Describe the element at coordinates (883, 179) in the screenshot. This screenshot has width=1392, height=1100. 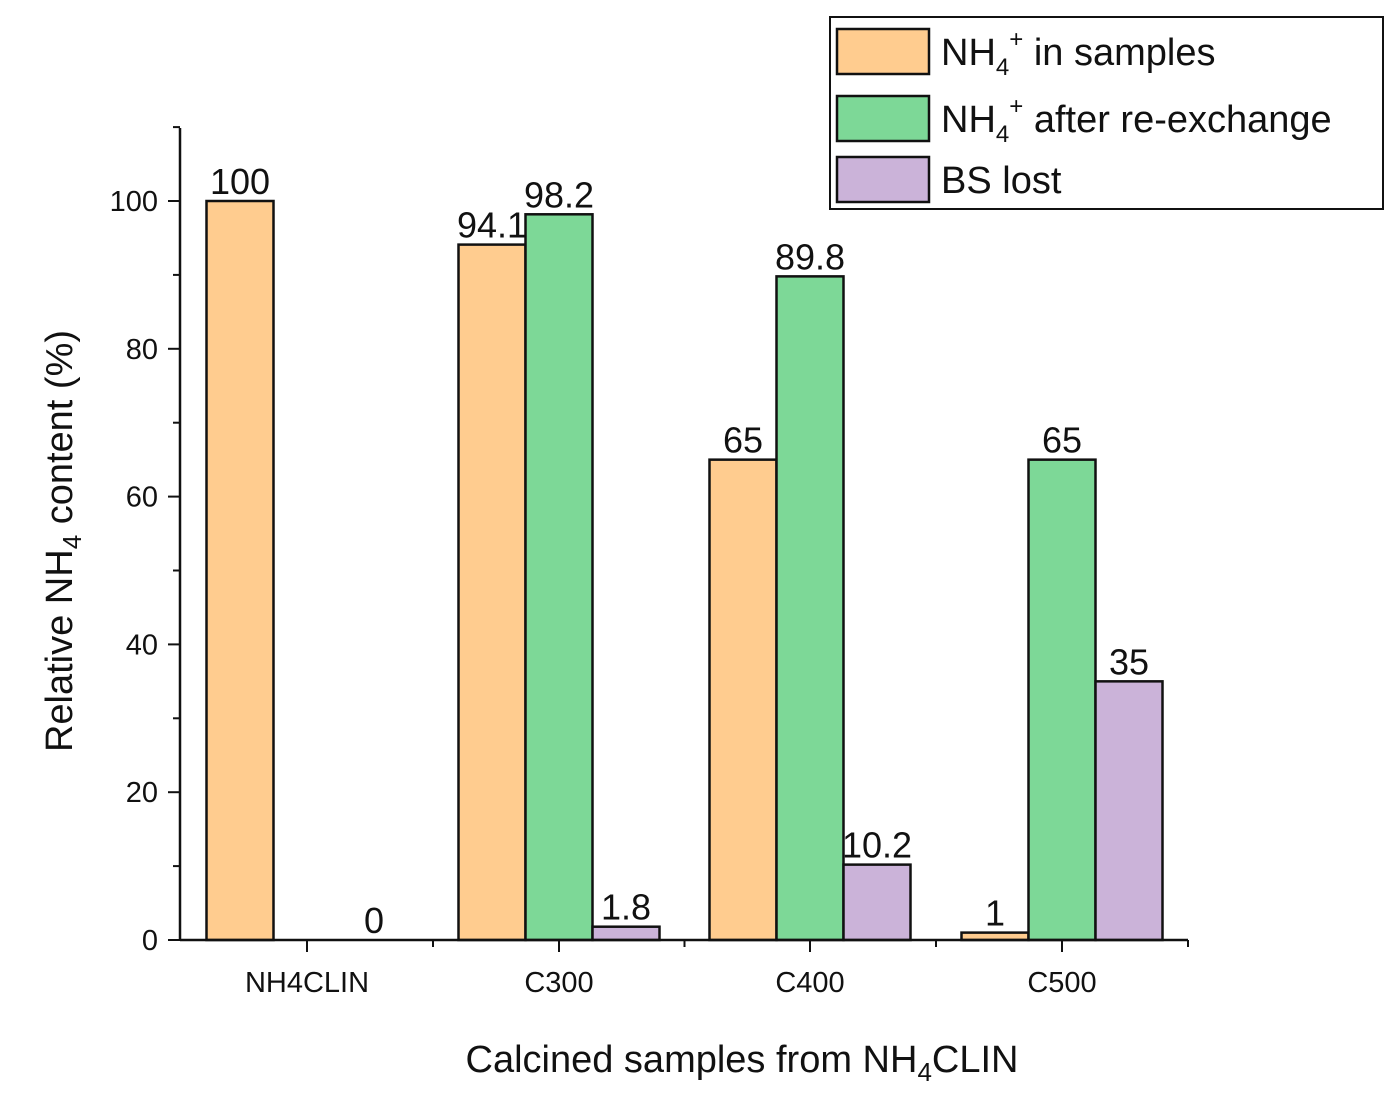
I see `legend-swatch-bs-lost` at that location.